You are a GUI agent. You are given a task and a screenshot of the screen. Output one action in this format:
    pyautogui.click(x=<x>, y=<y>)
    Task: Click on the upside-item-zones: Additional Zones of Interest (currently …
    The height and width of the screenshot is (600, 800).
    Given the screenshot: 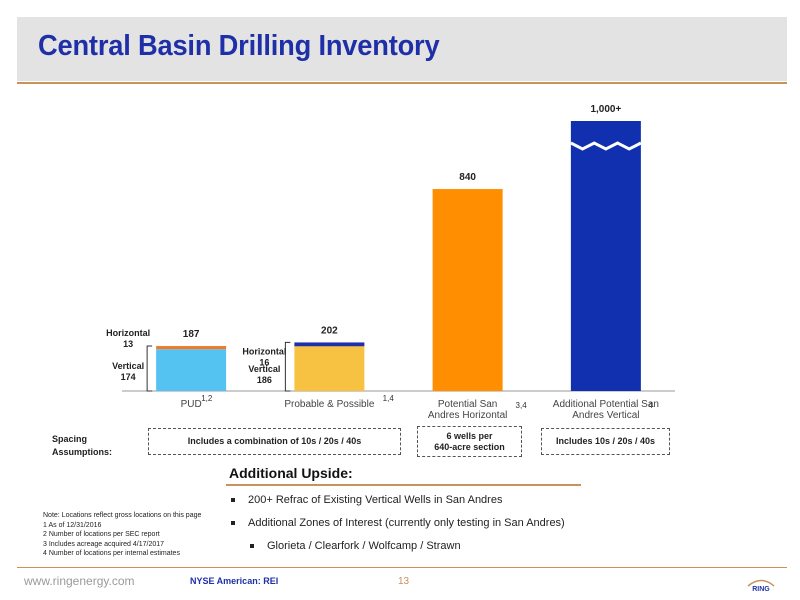 What is the action you would take?
    pyautogui.click(x=397, y=526)
    